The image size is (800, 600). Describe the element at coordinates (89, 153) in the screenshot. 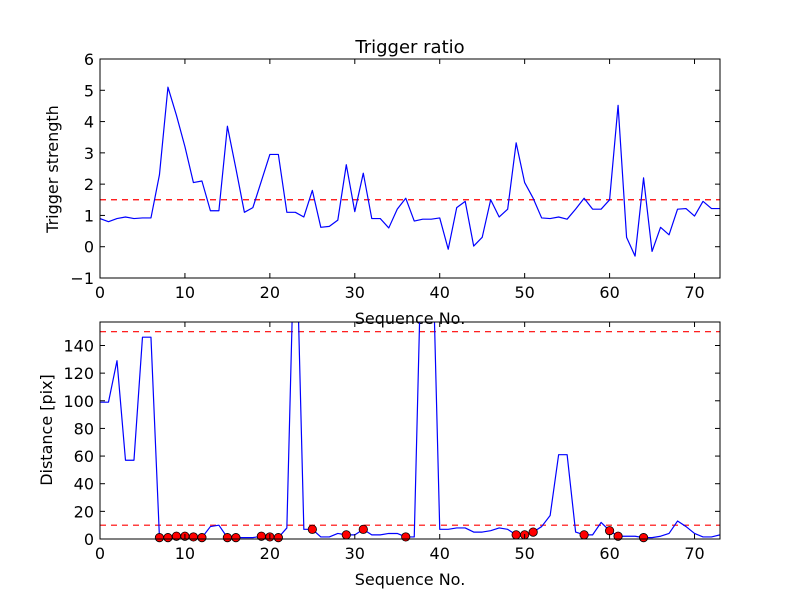

I see `top-chart-y-tick-label: 3` at that location.